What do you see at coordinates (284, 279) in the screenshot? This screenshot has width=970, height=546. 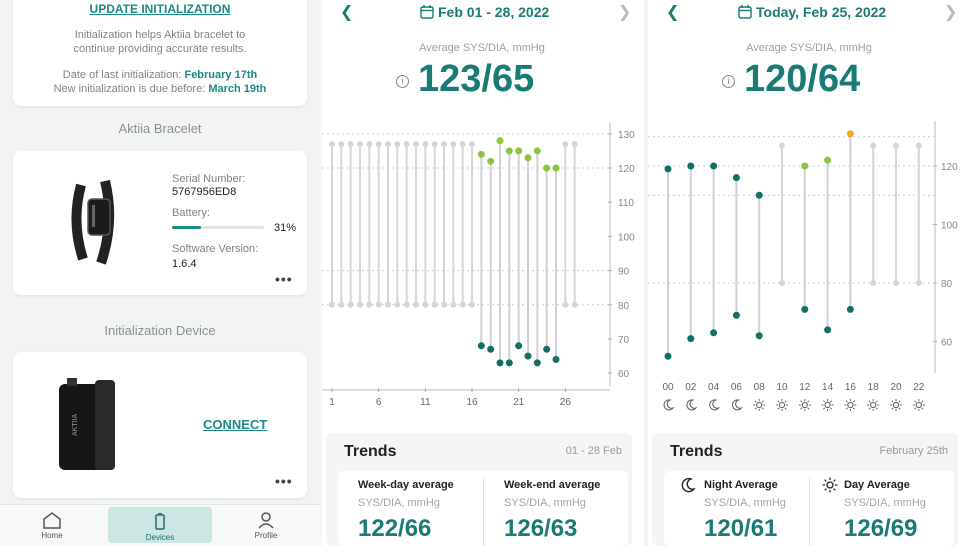 I see `bracelet-more-button: •••` at bounding box center [284, 279].